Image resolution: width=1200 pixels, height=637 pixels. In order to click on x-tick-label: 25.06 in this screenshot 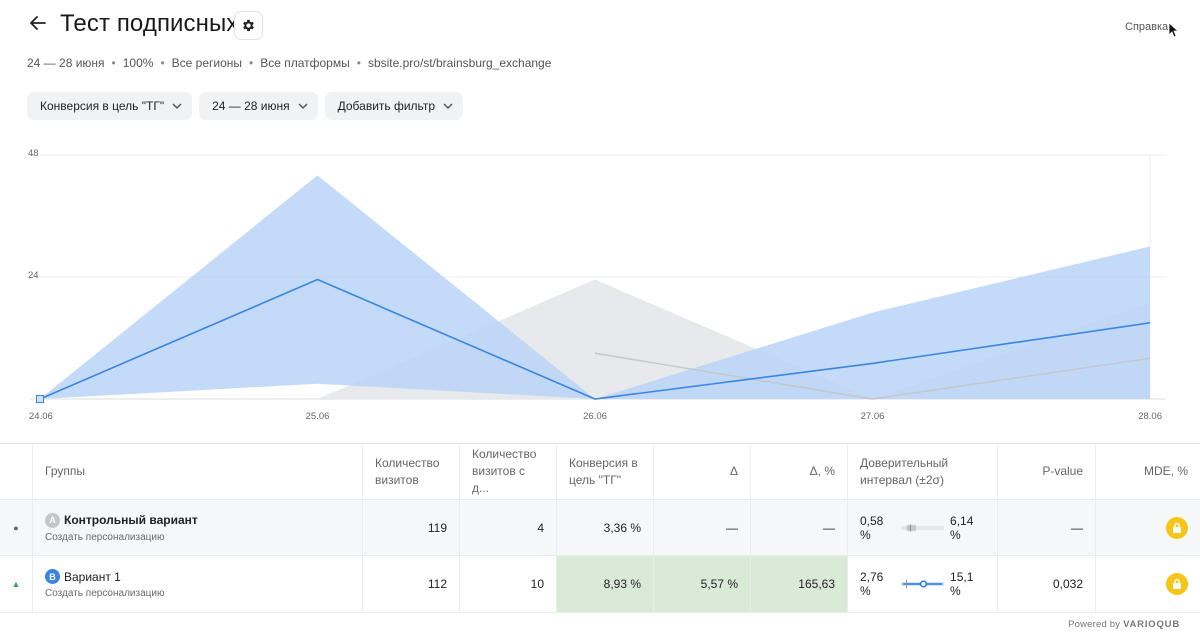, I will do `click(318, 416)`.